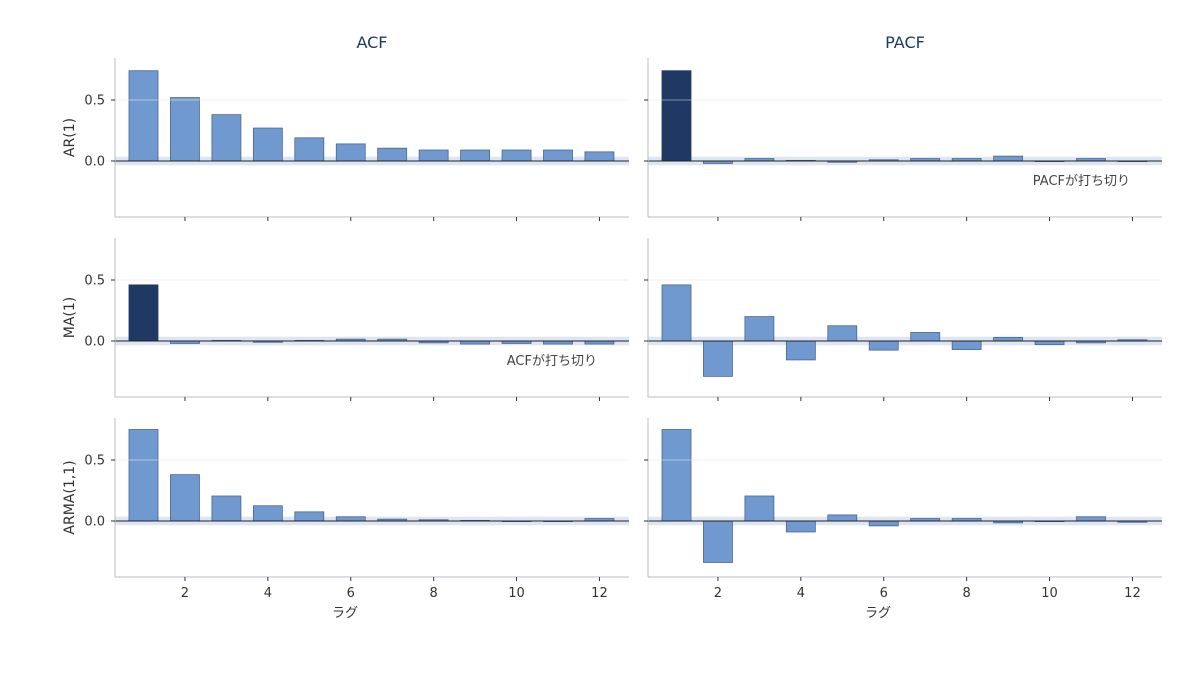 The height and width of the screenshot is (675, 1200). Describe the element at coordinates (552, 361) in the screenshot. I see `annotation-label: ACFが打ち切り` at that location.